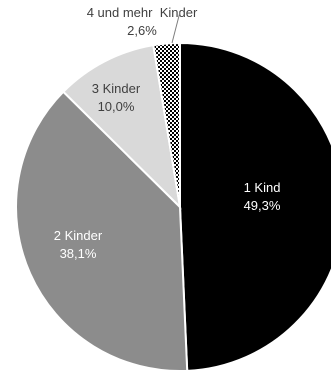 The image size is (331, 373). Describe the element at coordinates (78, 253) in the screenshot. I see `slice-label-value-2-kinder: 38,1%` at that location.